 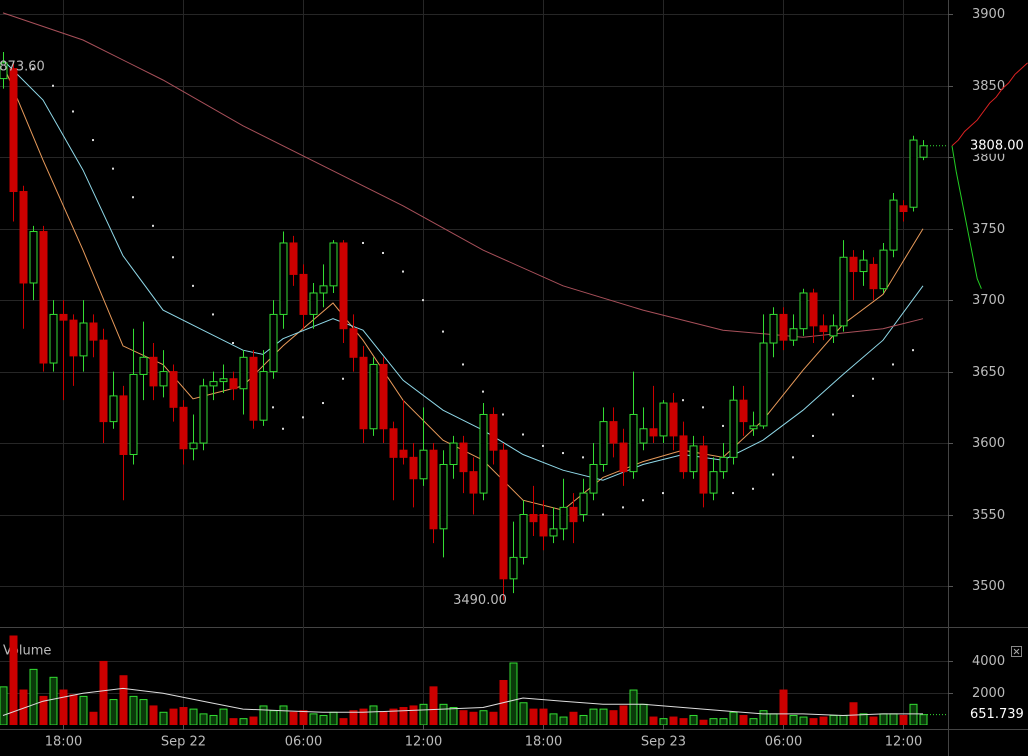 I want to click on y-tick-label: 3850, so click(x=988, y=86).